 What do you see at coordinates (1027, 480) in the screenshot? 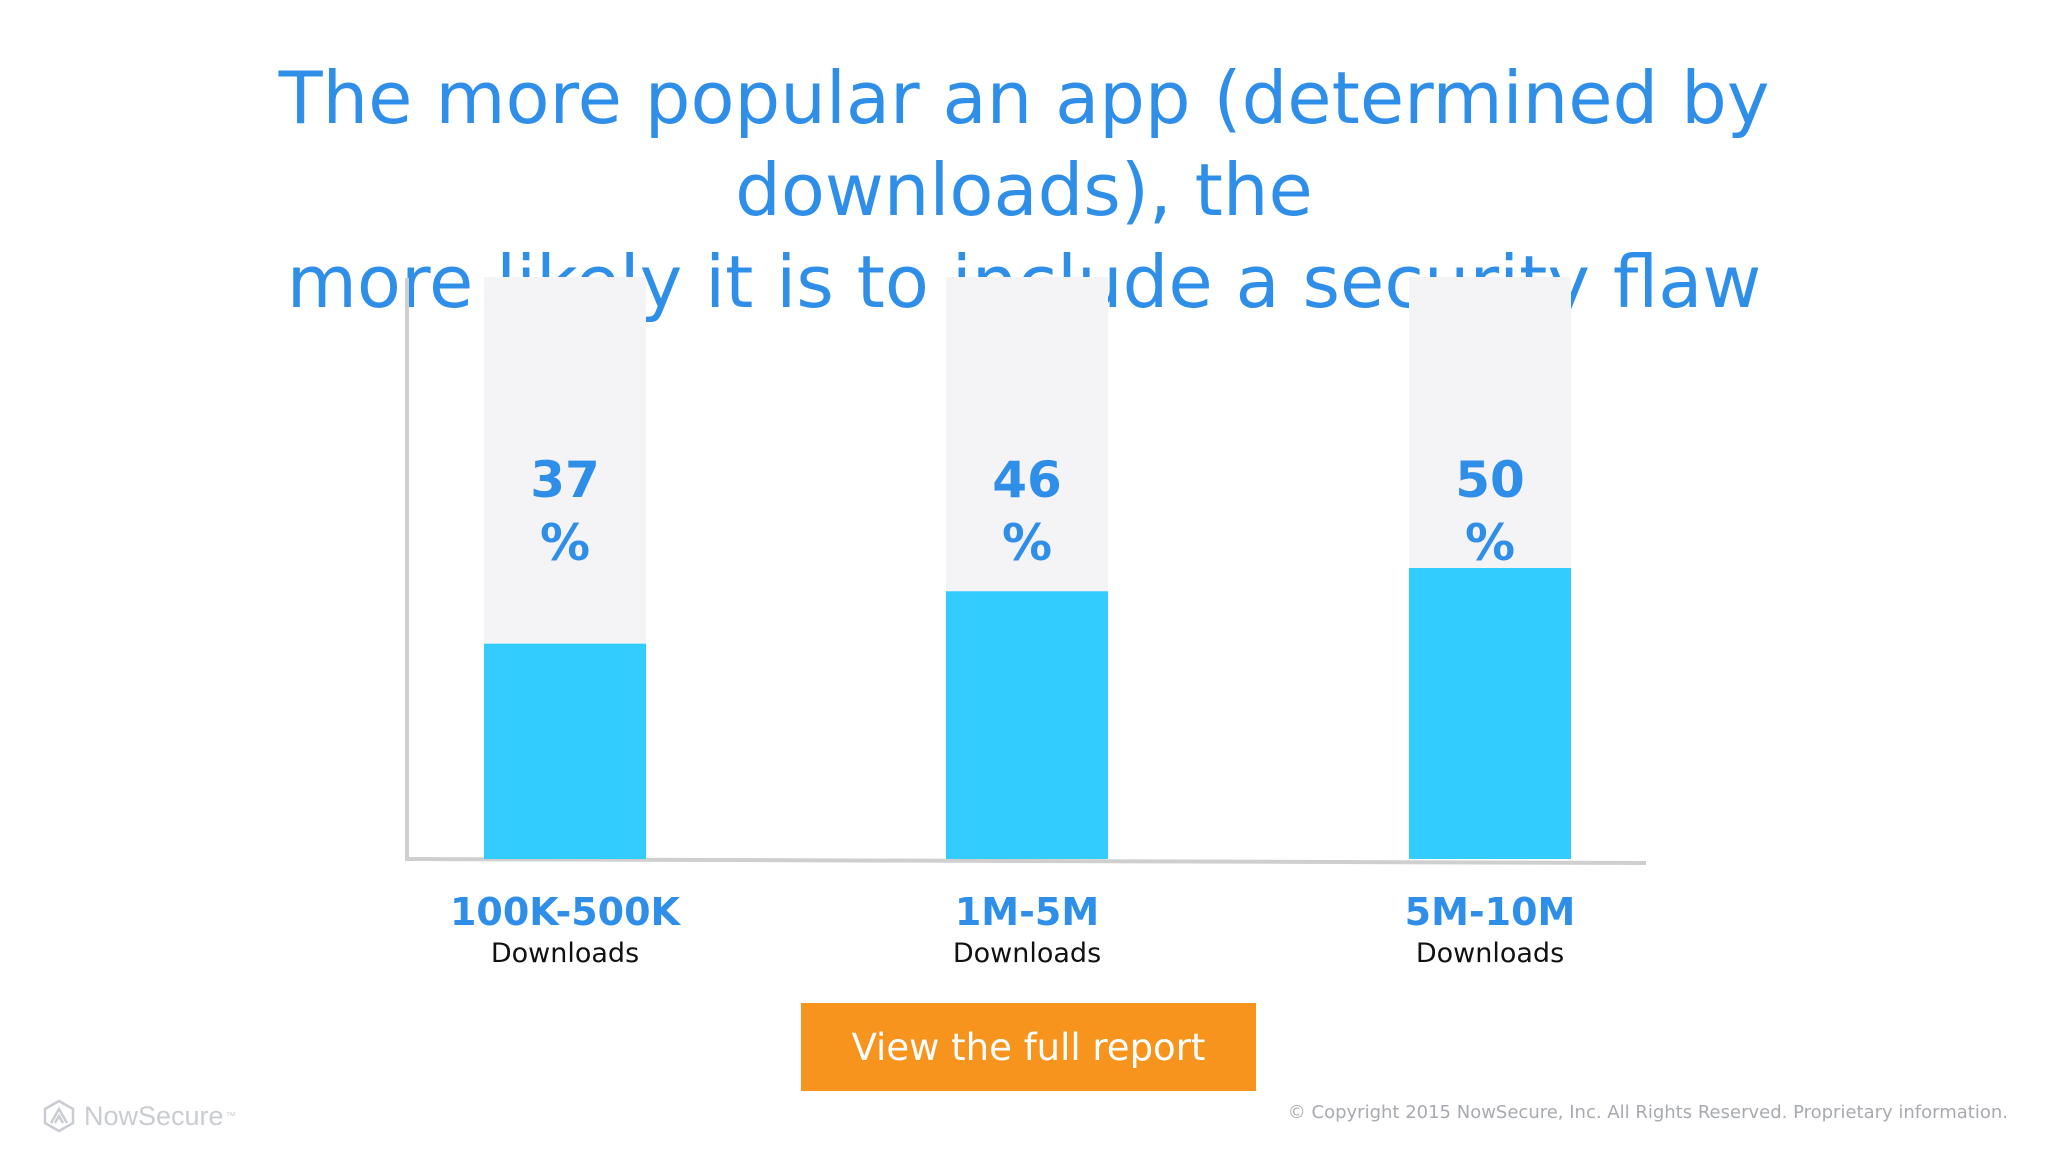
I see `value-label: 46` at bounding box center [1027, 480].